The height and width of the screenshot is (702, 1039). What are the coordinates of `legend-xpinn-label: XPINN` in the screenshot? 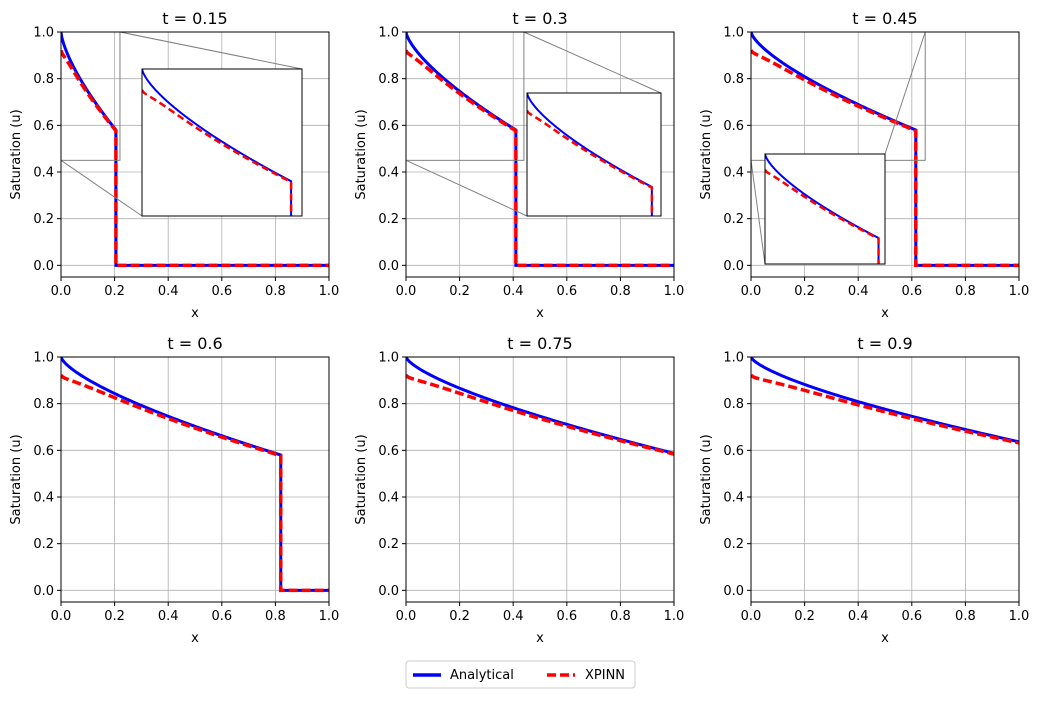 It's located at (605, 675).